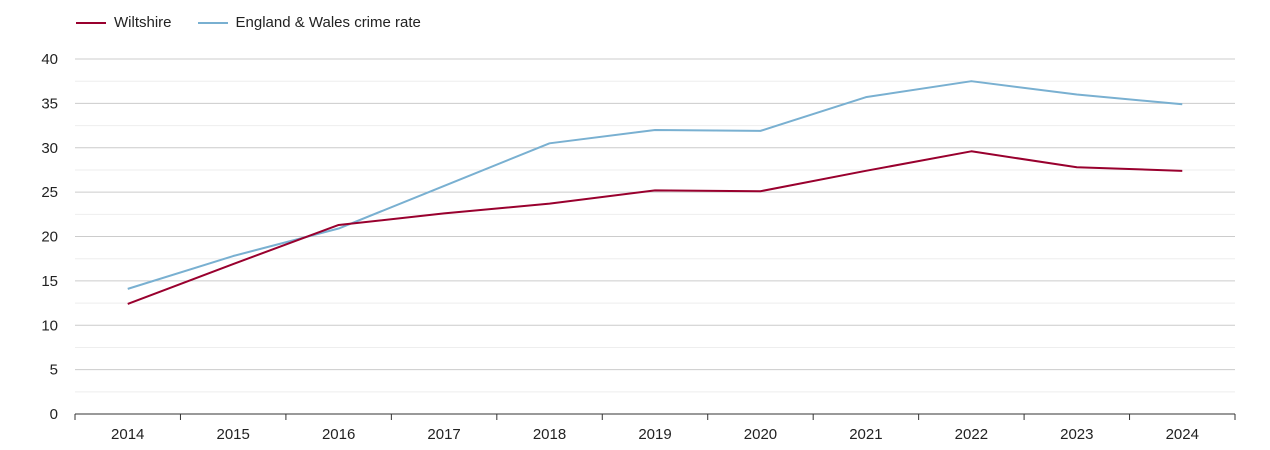 This screenshot has width=1270, height=450. Describe the element at coordinates (212, 22) in the screenshot. I see `legend-swatch-england-wales` at that location.